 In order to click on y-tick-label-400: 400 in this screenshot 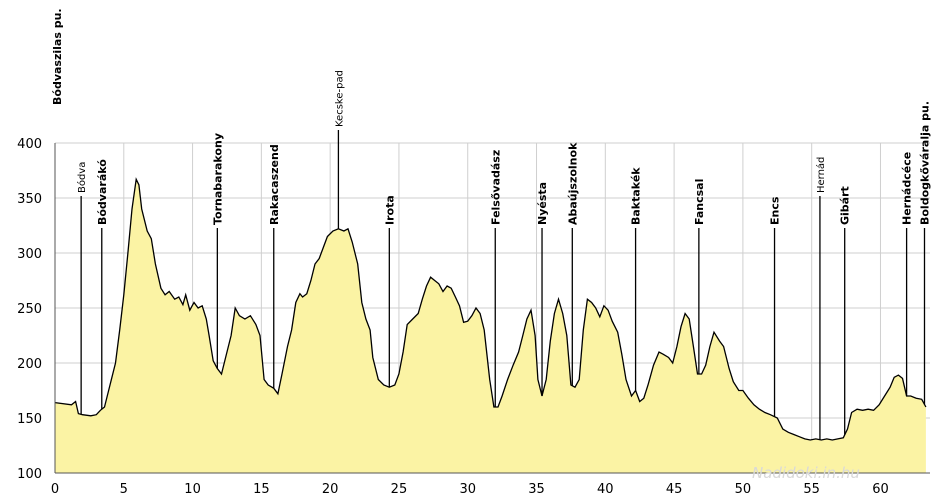, I will do `click(29, 144)`.